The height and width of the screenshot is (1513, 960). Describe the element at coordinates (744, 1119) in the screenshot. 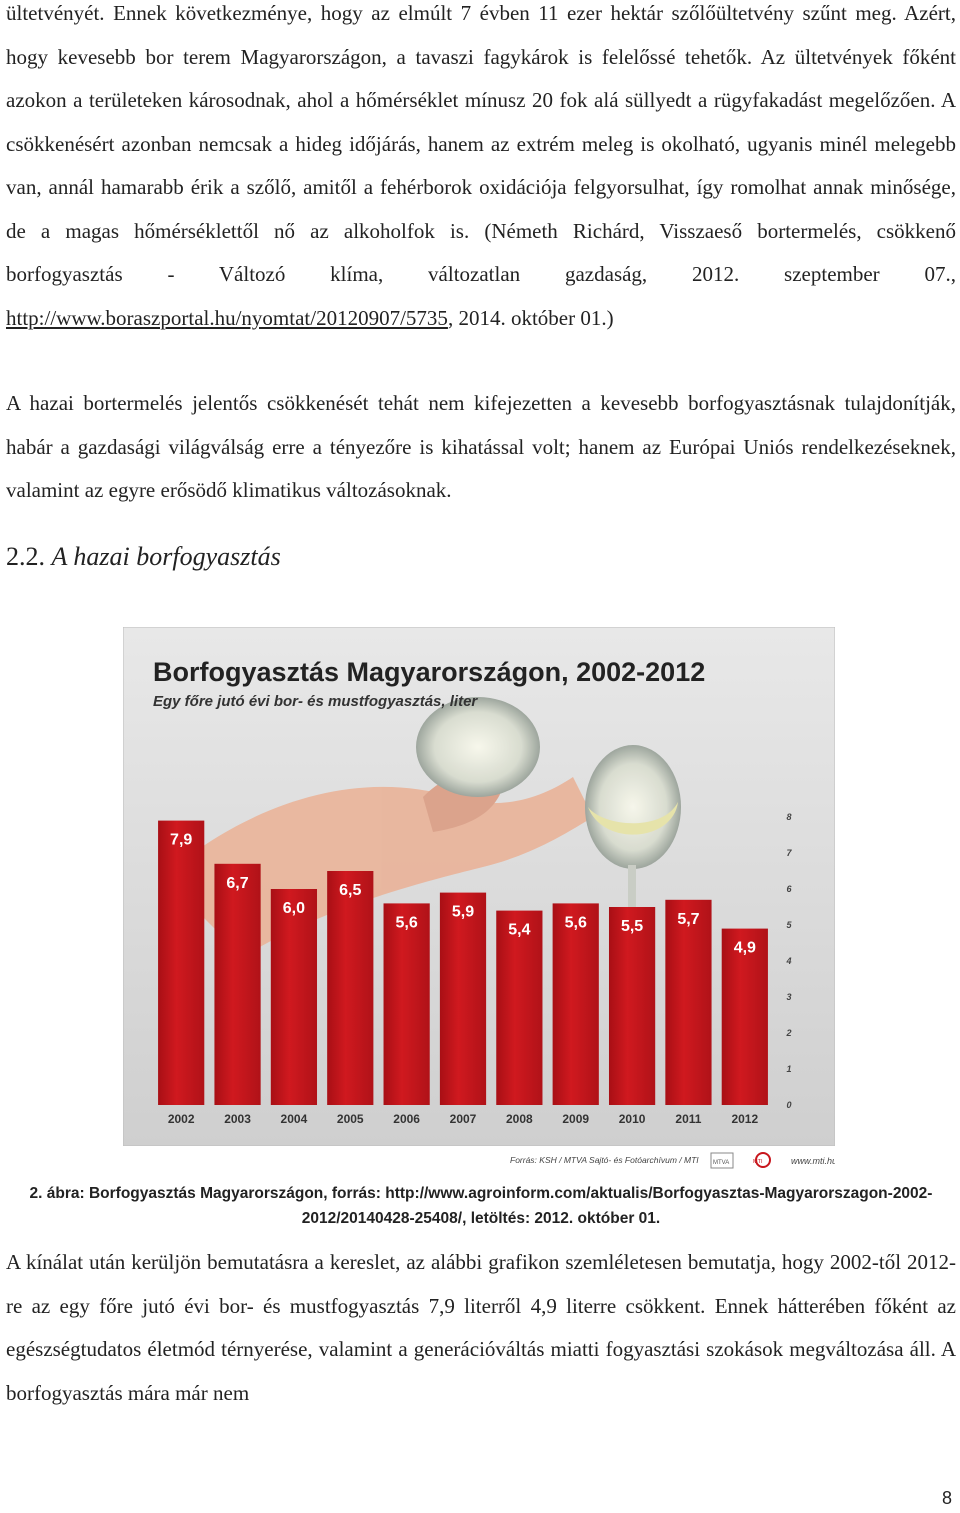

I see `x-label-2012: 2012` at that location.